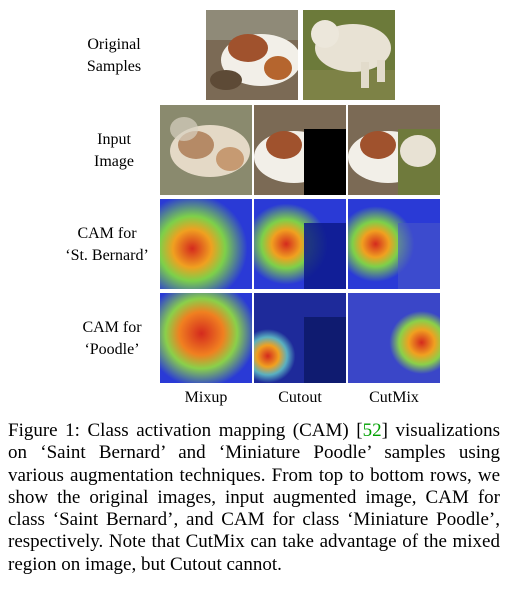 This screenshot has height=602, width=508. I want to click on row-label-cam-stb-line2: ‘St. Bernard’, so click(107, 255).